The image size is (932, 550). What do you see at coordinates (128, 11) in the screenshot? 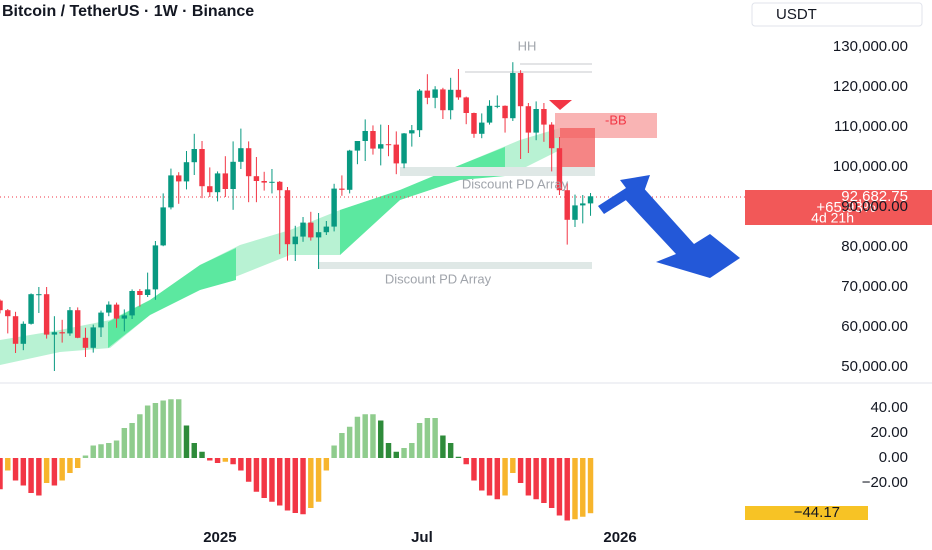
I see `chart-title: Bitcoin / TetherUS · 1W · Binance` at bounding box center [128, 11].